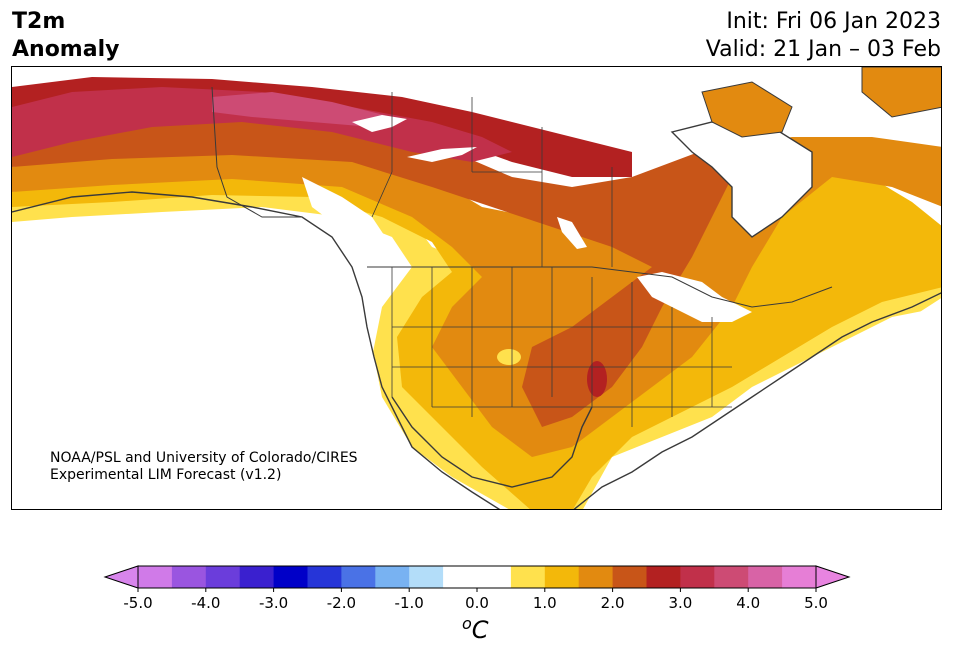  I want to click on colorbar-tick-label: -2.0, so click(341, 603).